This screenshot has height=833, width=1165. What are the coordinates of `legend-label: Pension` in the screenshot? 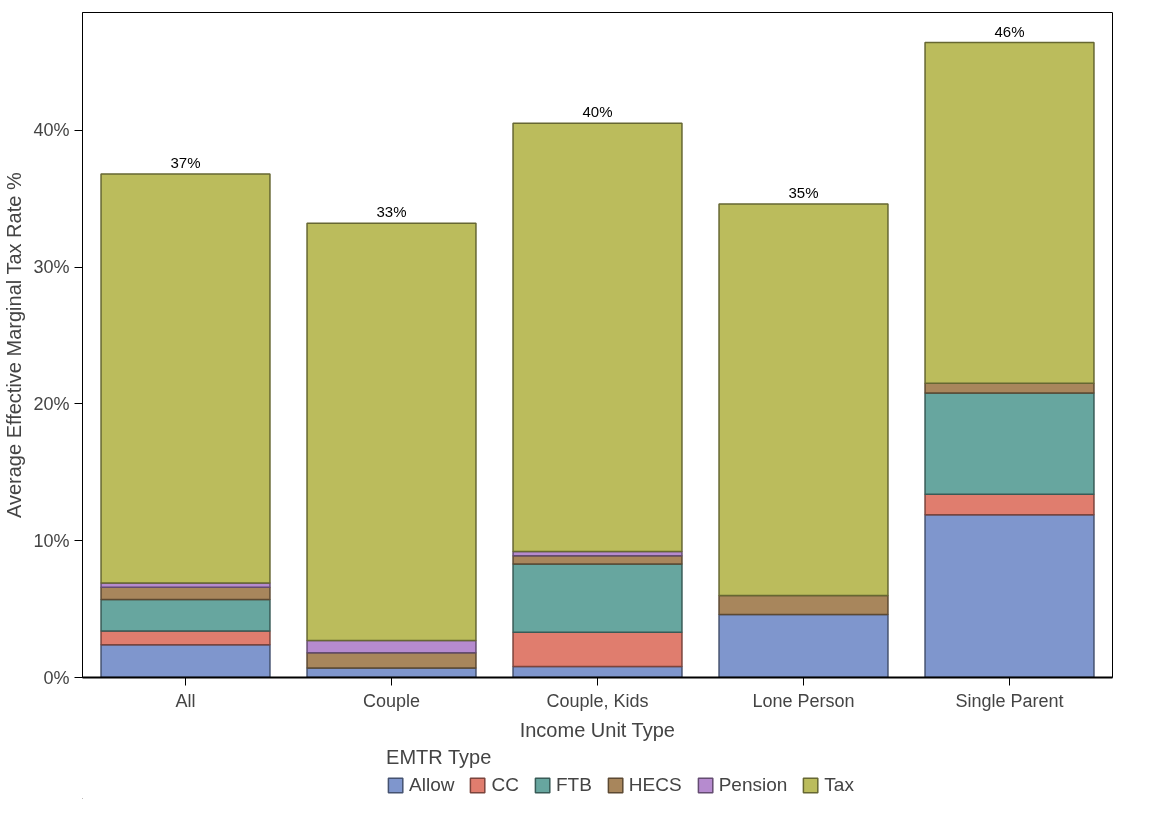 It's located at (753, 785).